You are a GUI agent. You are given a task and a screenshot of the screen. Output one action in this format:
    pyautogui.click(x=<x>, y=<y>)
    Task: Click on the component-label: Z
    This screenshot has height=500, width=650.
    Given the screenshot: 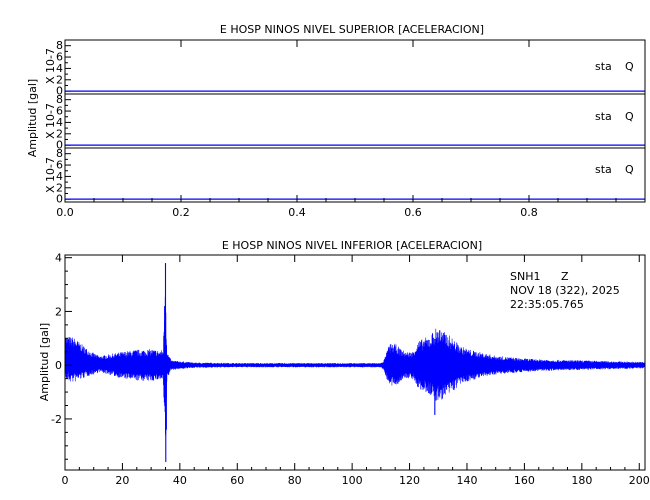 What is the action you would take?
    pyautogui.click(x=565, y=276)
    